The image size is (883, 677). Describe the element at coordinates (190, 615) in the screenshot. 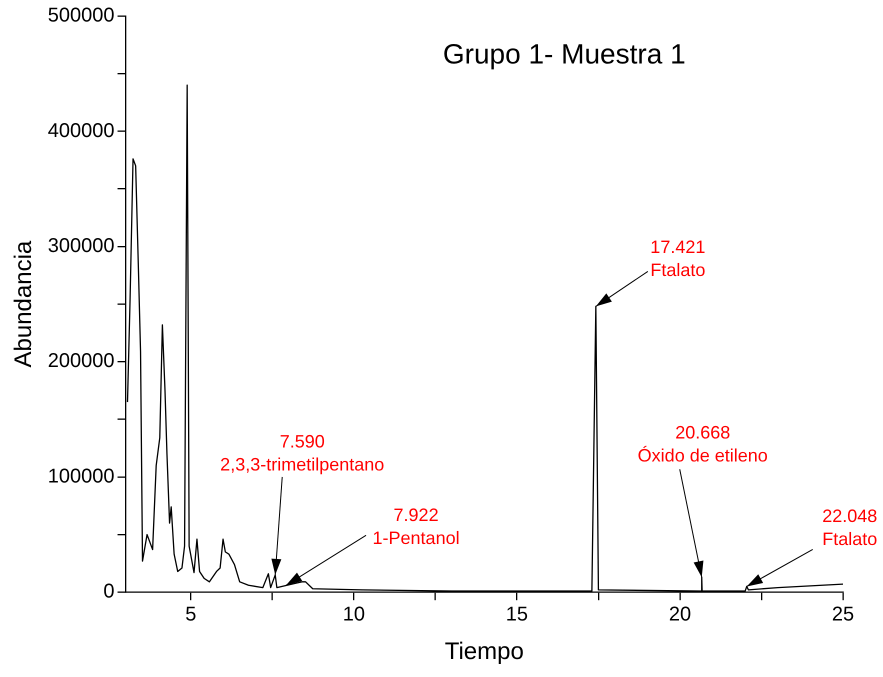

I see `x-tick-label: 5` at that location.